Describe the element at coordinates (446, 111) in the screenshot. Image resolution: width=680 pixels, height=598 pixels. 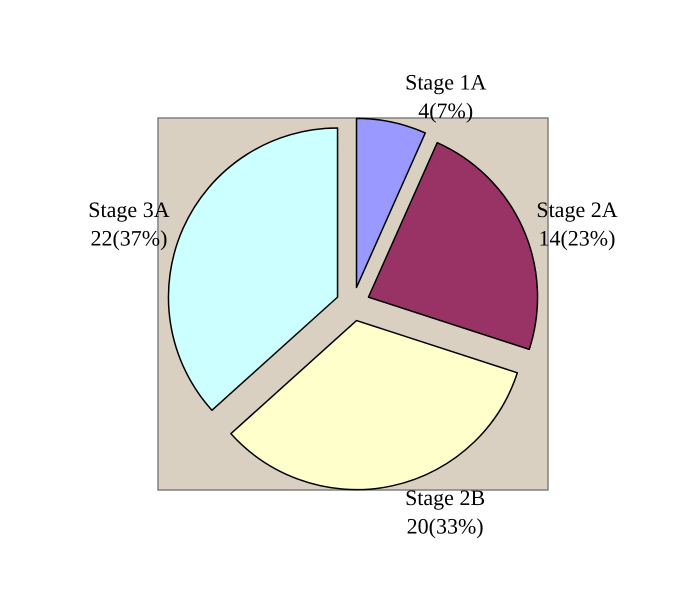
I see `data-label: 4(7%)` at that location.